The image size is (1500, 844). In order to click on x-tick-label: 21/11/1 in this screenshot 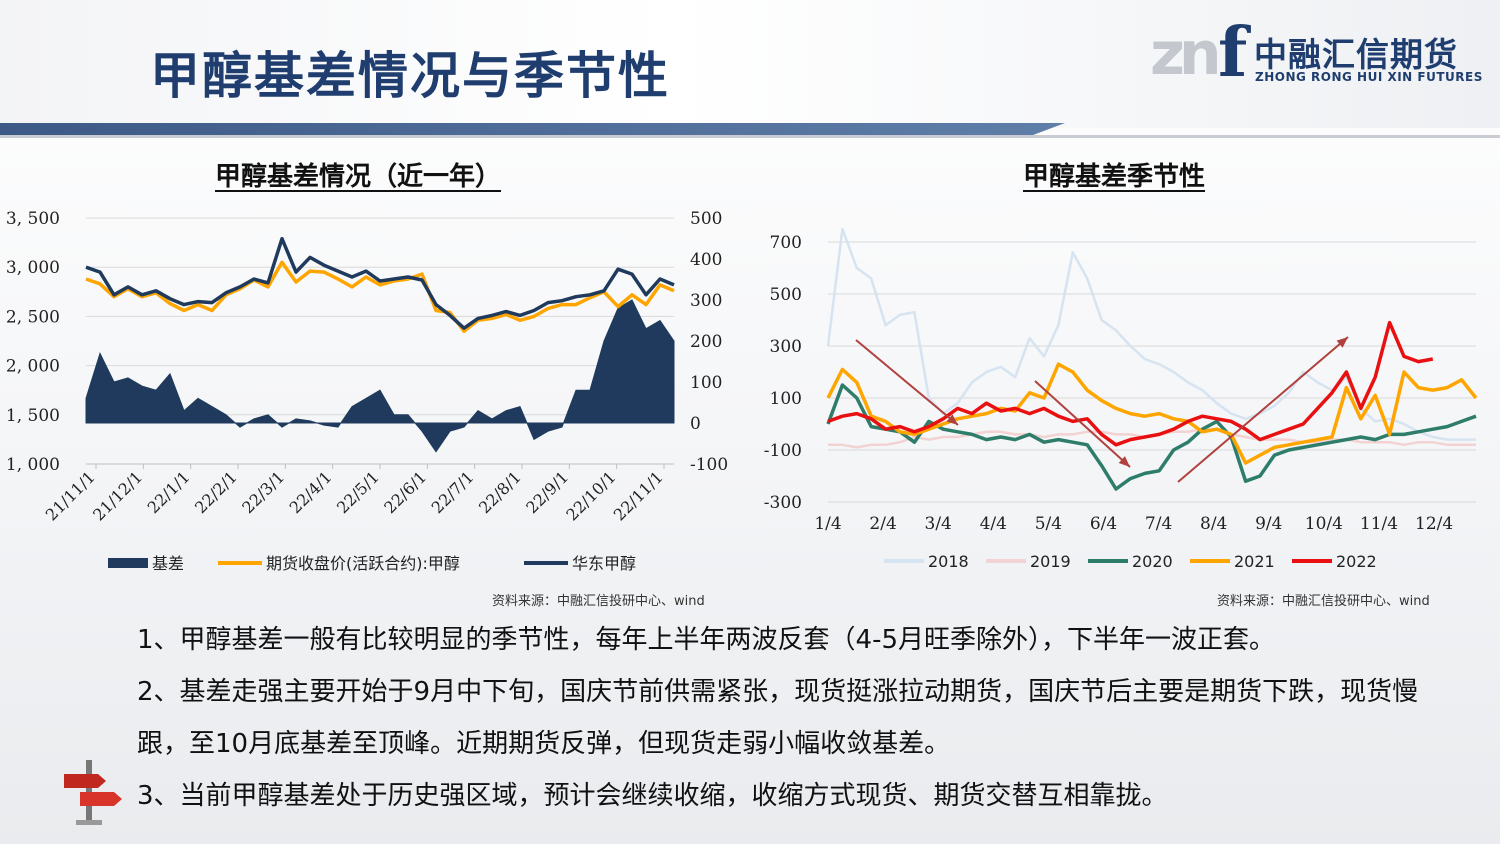, I will do `click(70, 495)`.